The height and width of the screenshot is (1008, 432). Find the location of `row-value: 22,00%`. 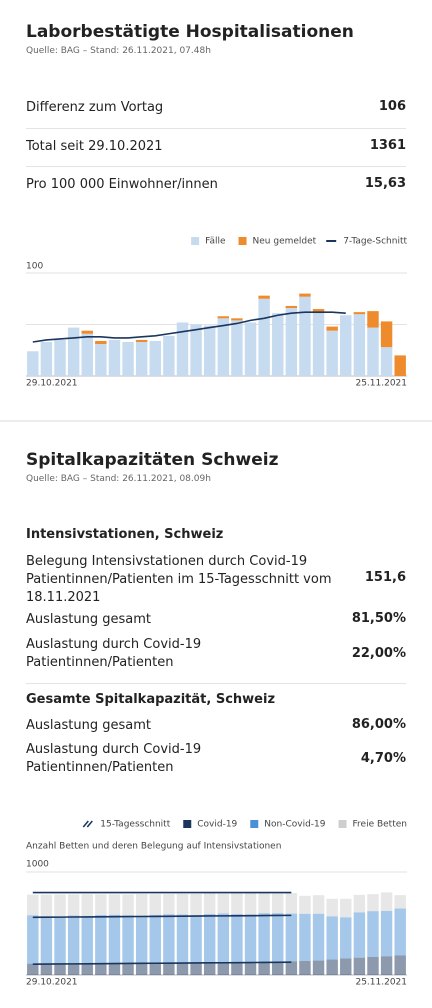

row-value: 22,00% is located at coordinates (378, 653).